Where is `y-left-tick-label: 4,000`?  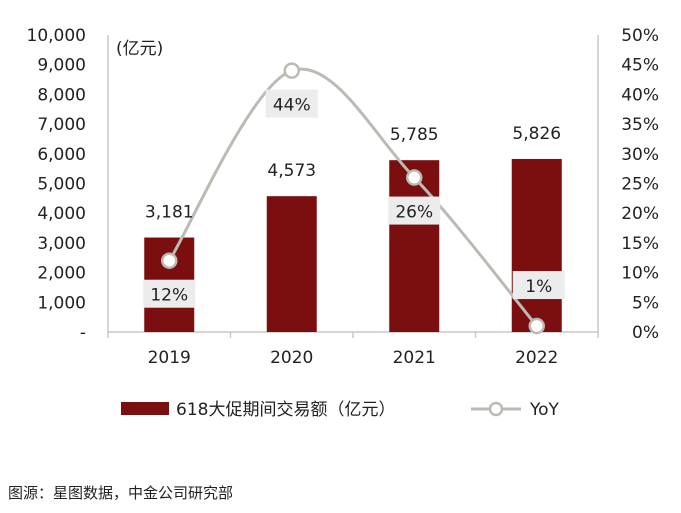 y-left-tick-label: 4,000 is located at coordinates (61, 214).